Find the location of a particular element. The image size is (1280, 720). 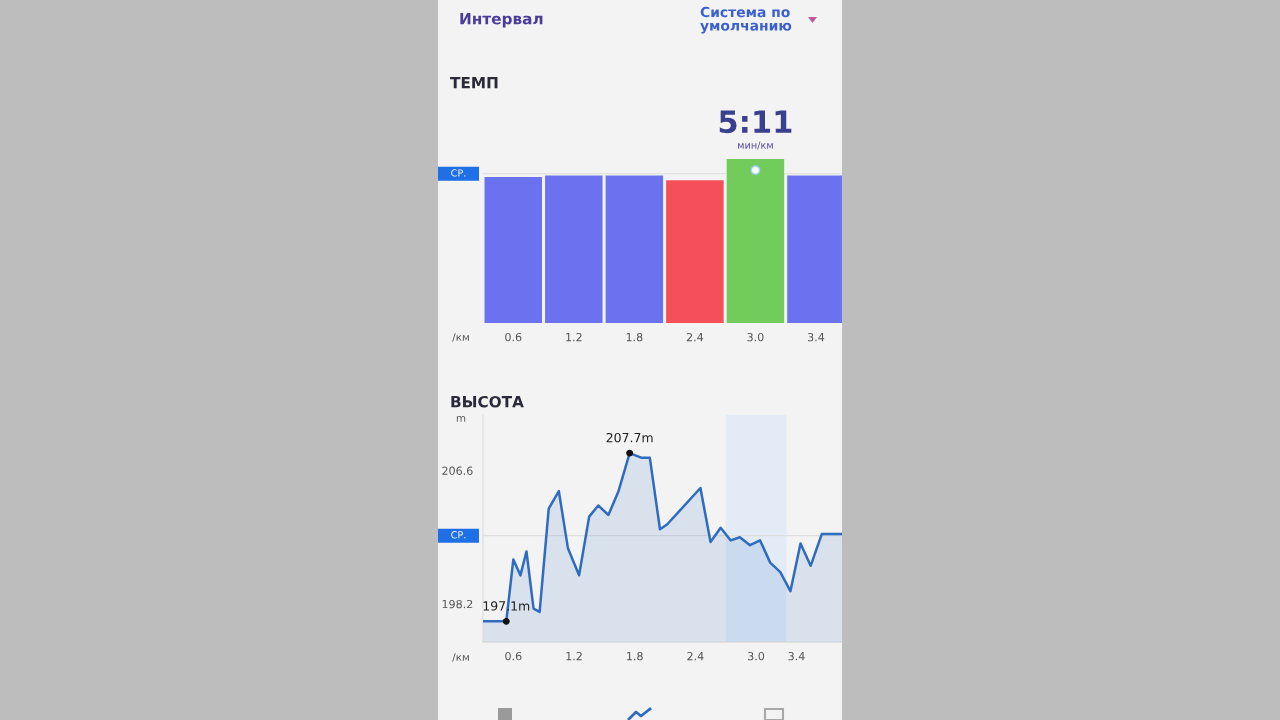

y-tick-label: 206.6 is located at coordinates (457, 470).